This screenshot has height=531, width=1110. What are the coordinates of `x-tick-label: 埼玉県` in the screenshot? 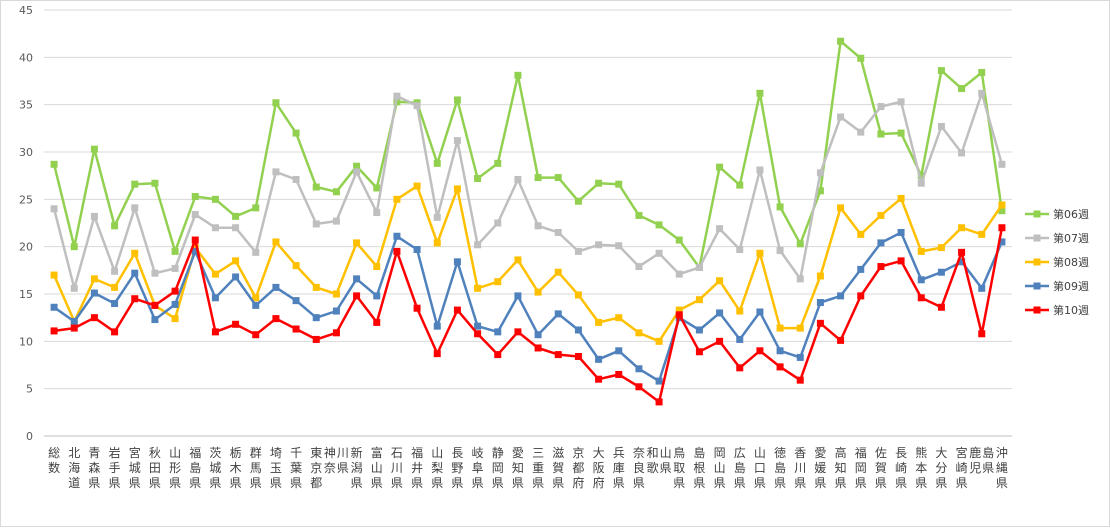 It's located at (276, 468).